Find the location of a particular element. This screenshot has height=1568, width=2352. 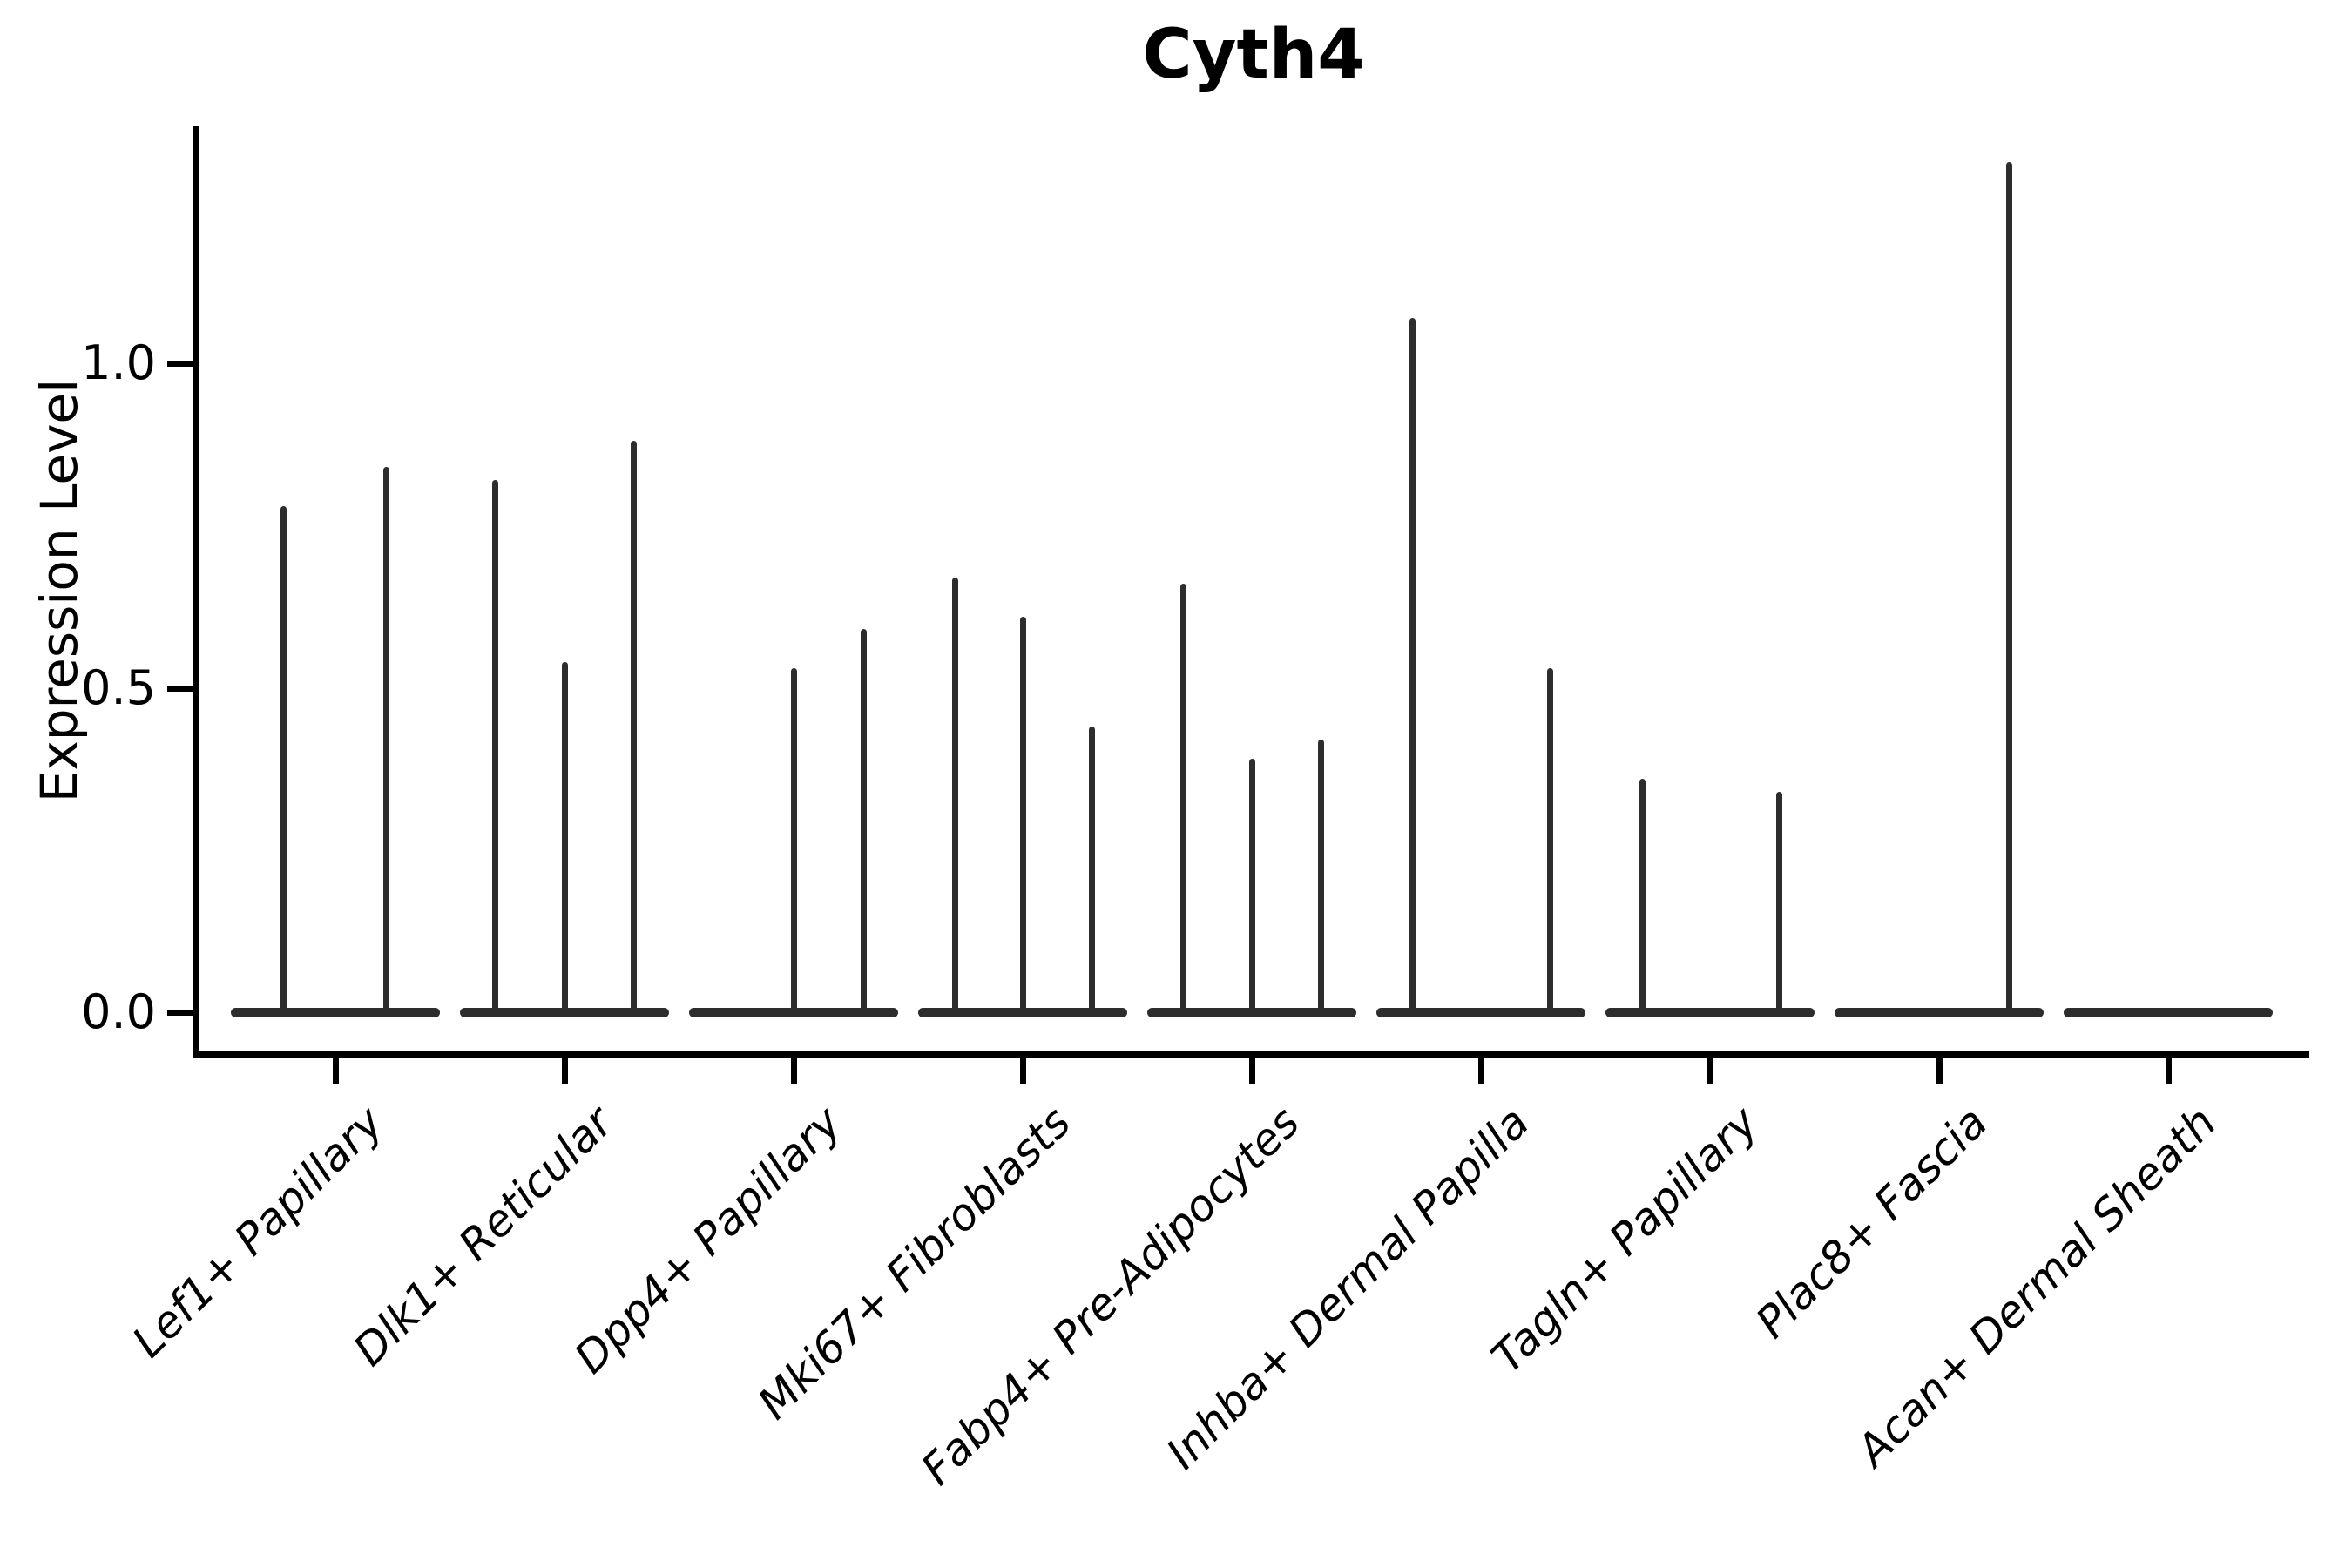

y-tick-label: 1.0 is located at coordinates (119, 362).